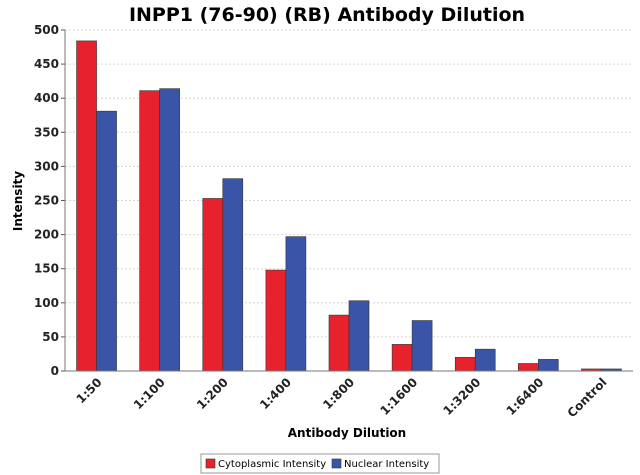  What do you see at coordinates (398, 396) in the screenshot?
I see `x-tick-label: 1:1600` at bounding box center [398, 396].